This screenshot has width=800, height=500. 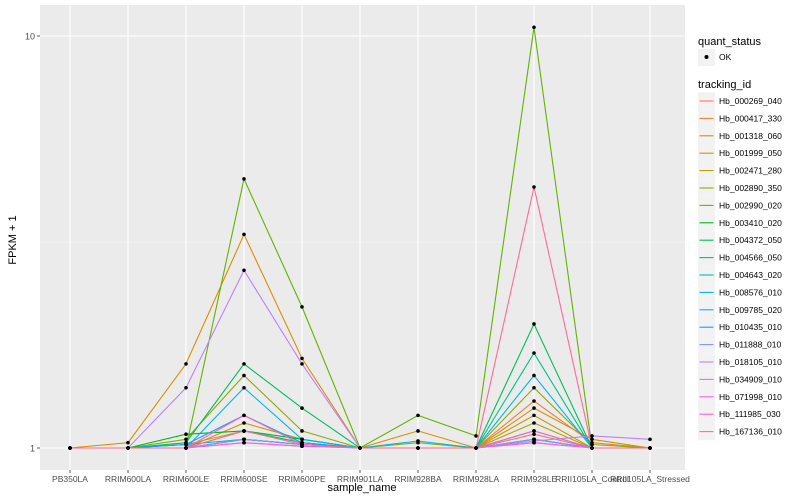 What do you see at coordinates (750, 258) in the screenshot?
I see `legend-series-label: Hb_004566_050` at bounding box center [750, 258].